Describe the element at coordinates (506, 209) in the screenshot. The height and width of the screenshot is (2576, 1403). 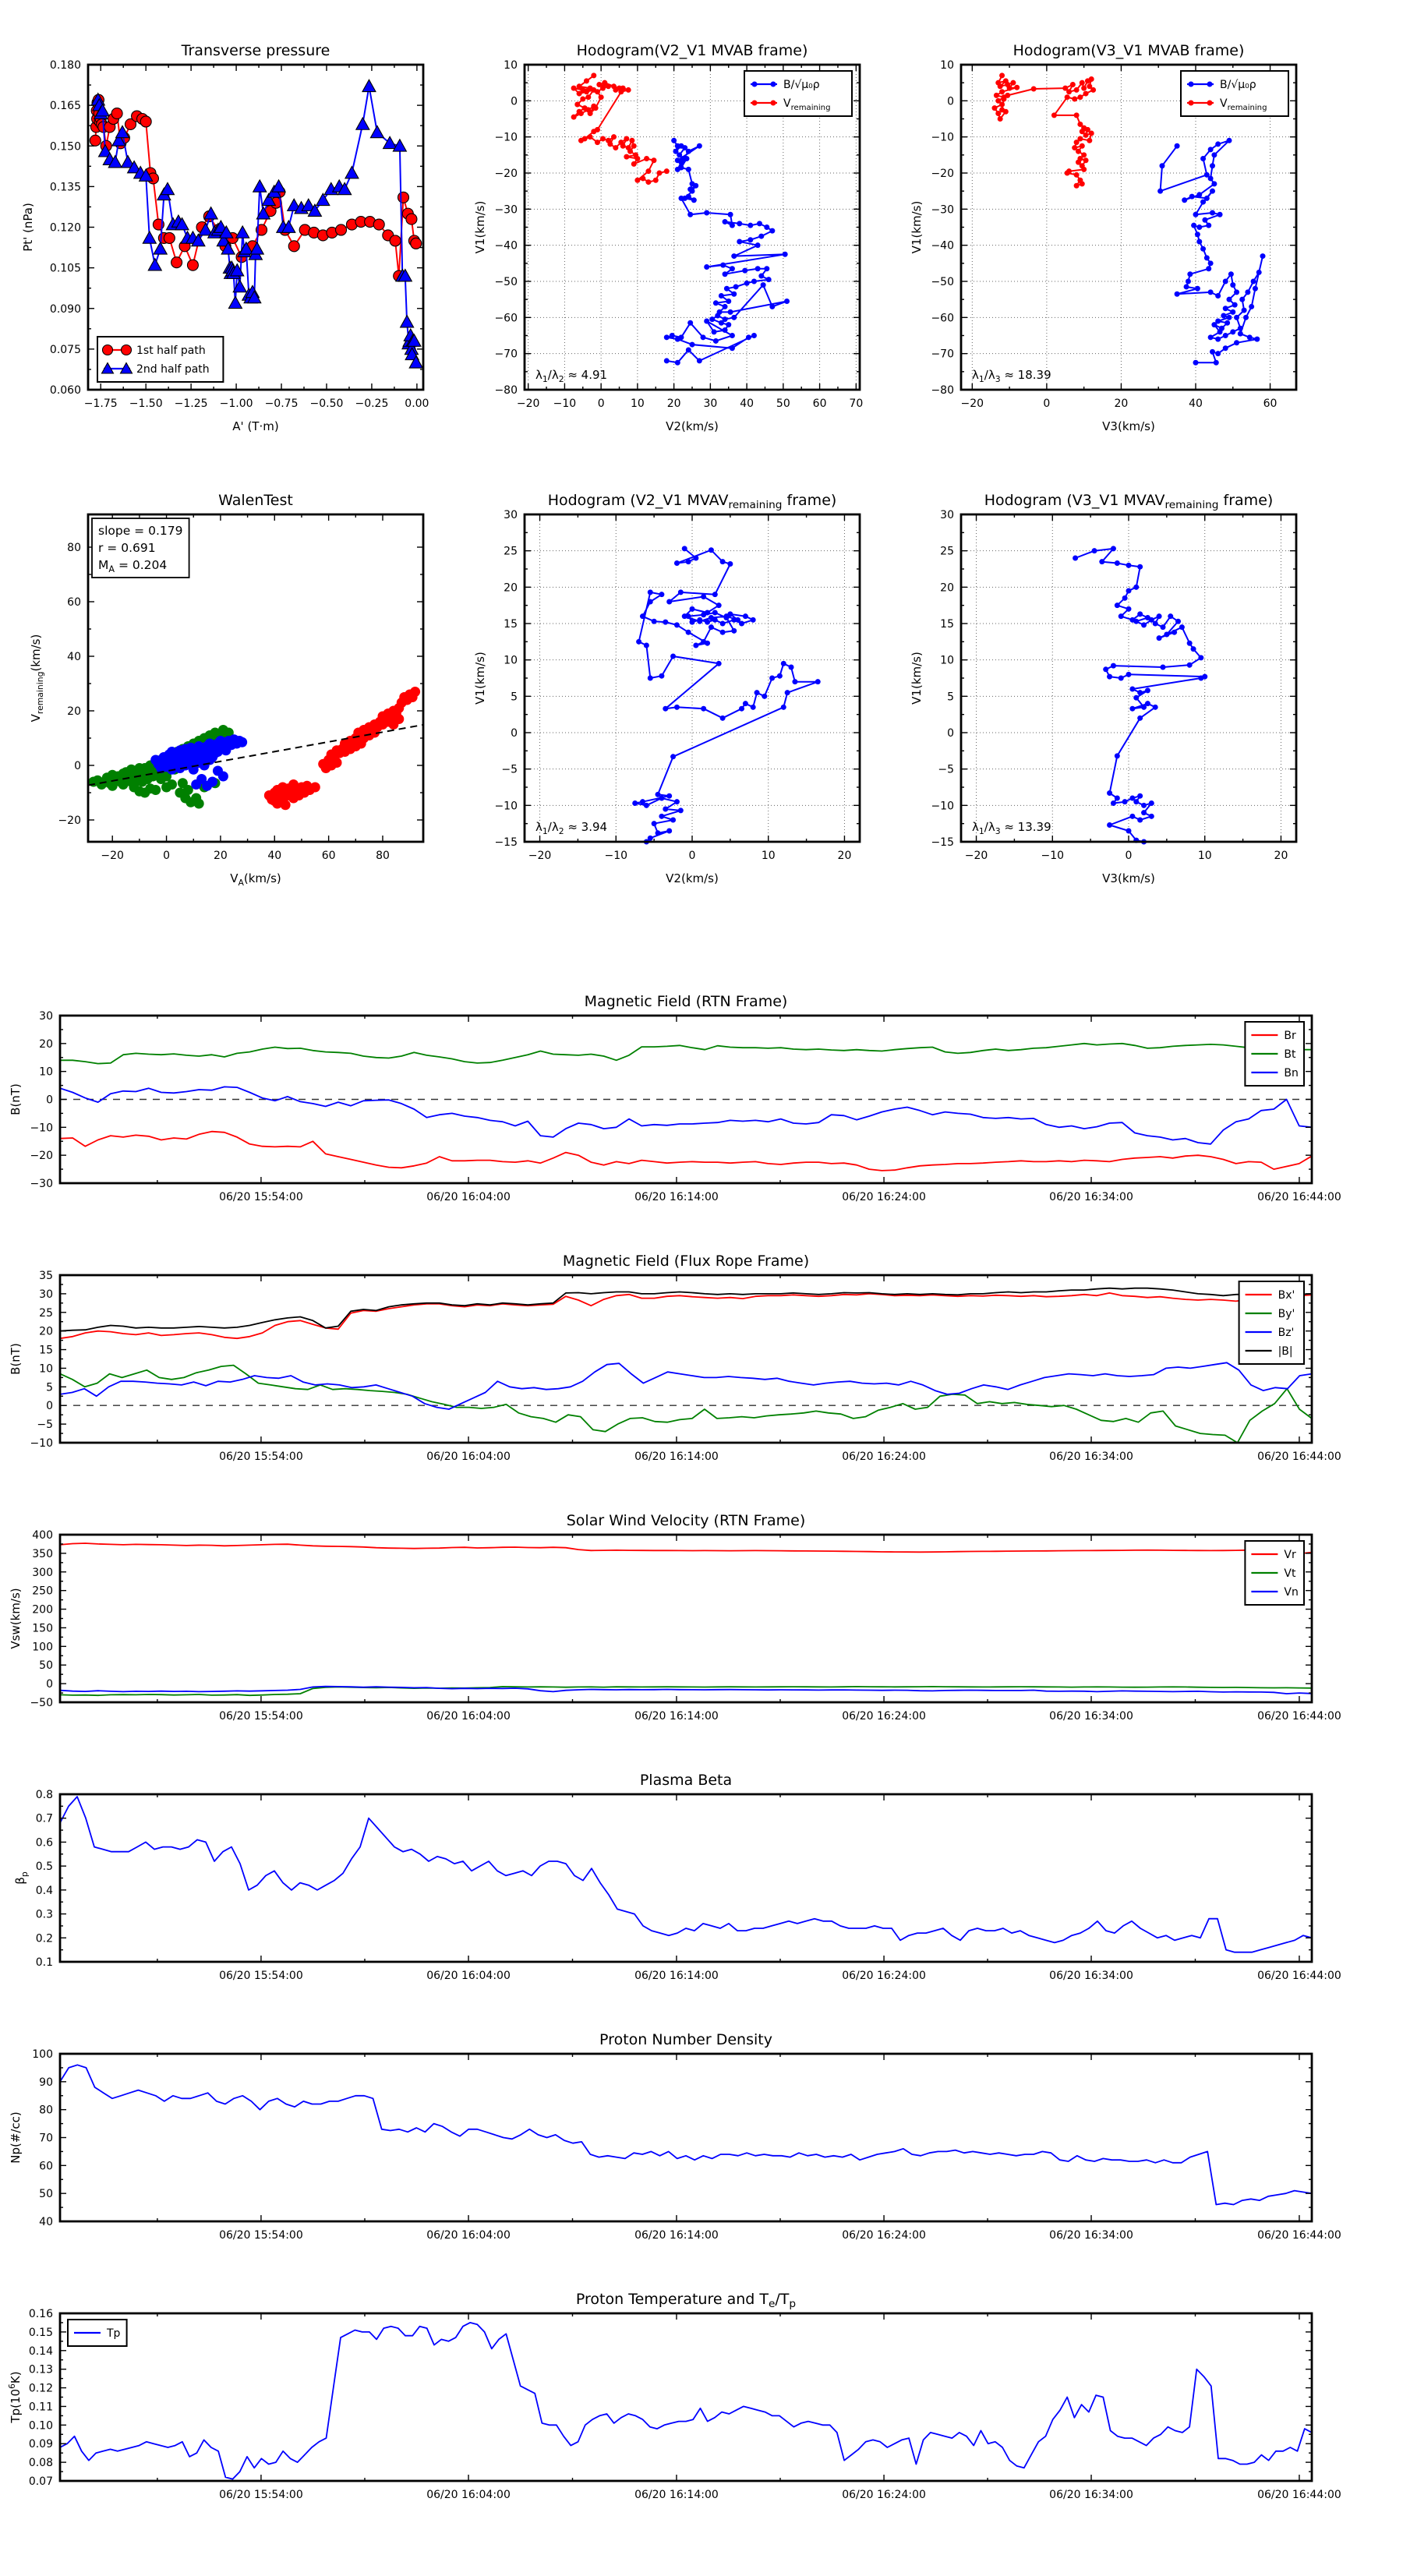
I see `p2-ytick-label: −30` at that location.